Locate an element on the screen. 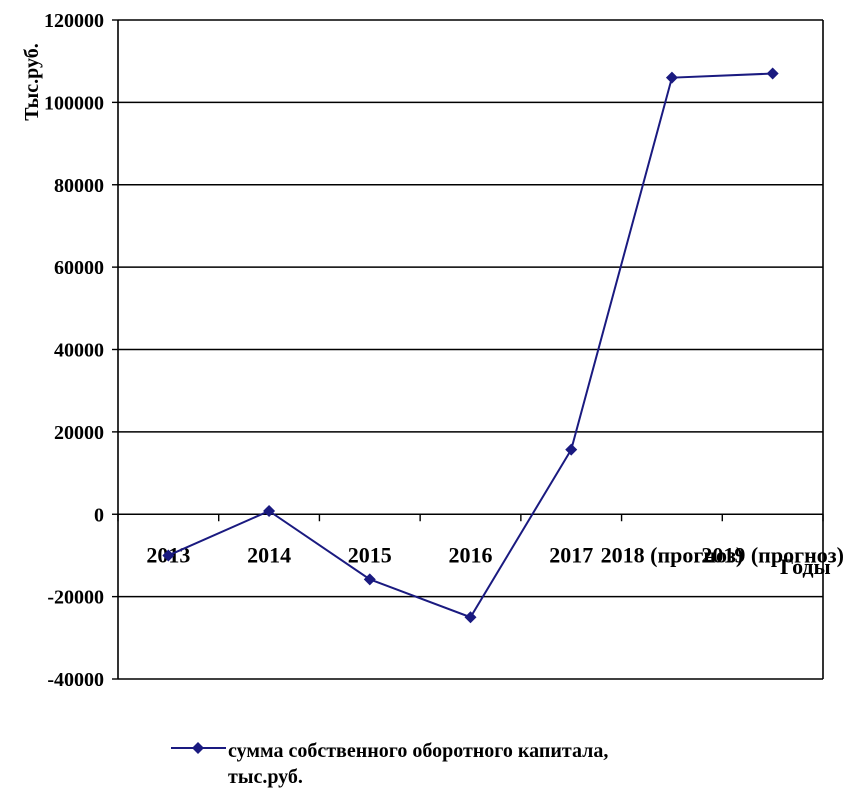 The height and width of the screenshot is (800, 859). y-tick-label: 60000 is located at coordinates (79, 268).